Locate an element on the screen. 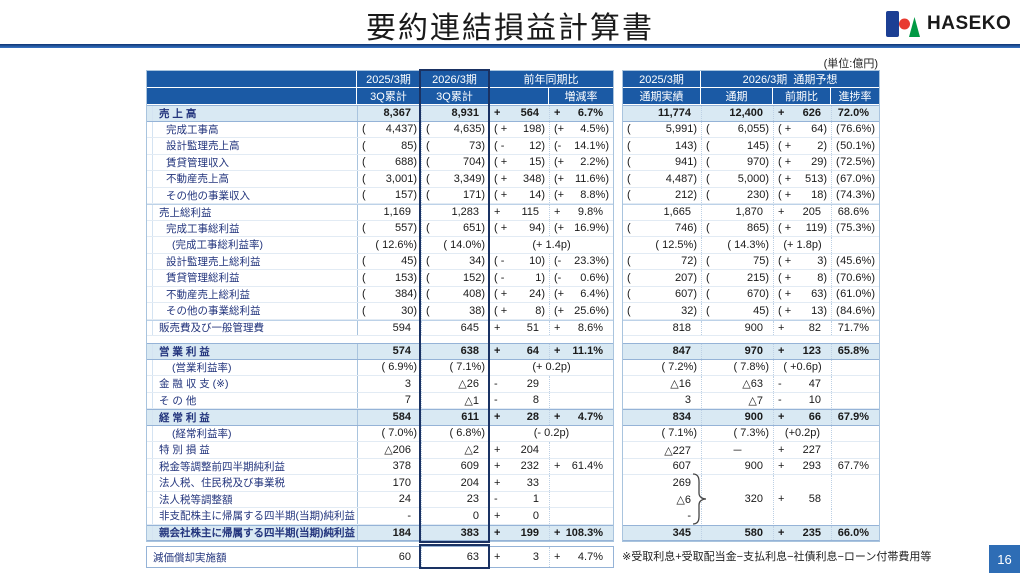 The height and width of the screenshot is (573, 1020). table-cell: ( +3) is located at coordinates (802, 261).